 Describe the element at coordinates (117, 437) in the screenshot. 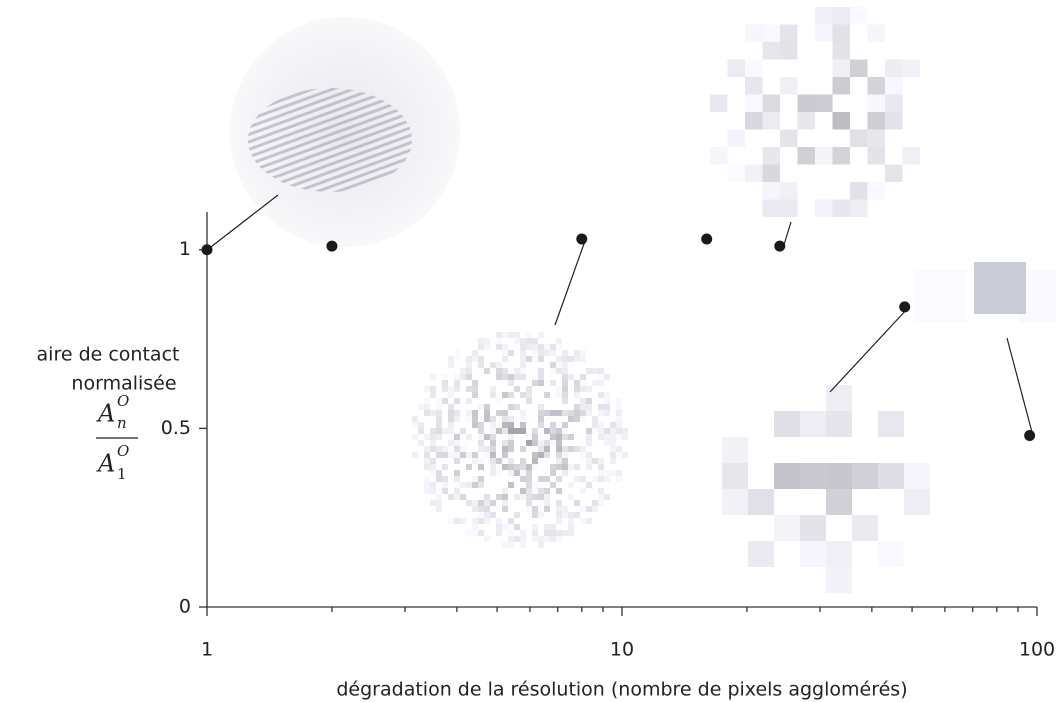

I see `y-axis-formula: A O n A O 1` at that location.